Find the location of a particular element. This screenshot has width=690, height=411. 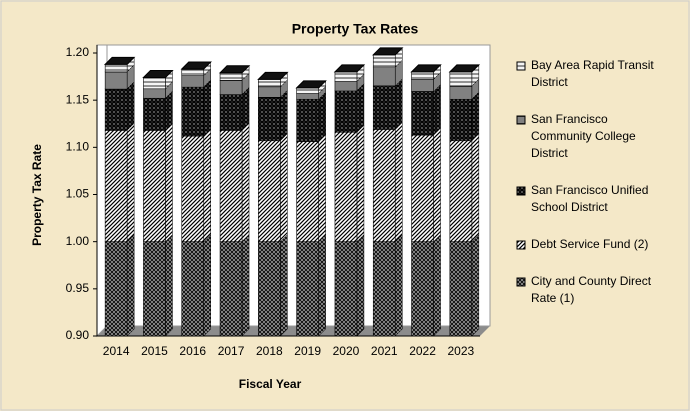

legend-label: Bay Area Rapid Transit District is located at coordinates (592, 73).